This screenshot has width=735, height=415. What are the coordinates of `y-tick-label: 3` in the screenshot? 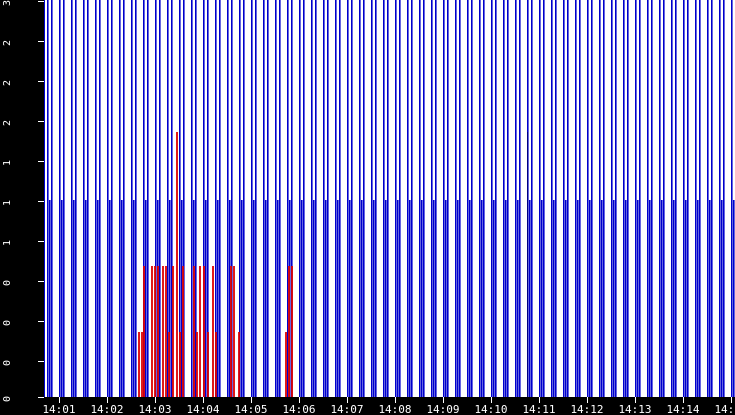 It's located at (7, 3).